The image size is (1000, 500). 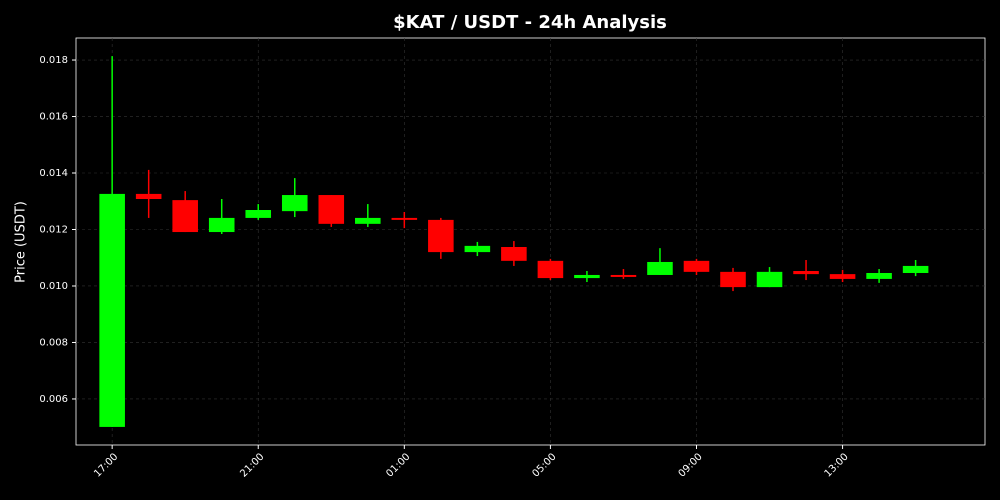 I want to click on y-tick-label: 0.016, so click(x=53, y=117).